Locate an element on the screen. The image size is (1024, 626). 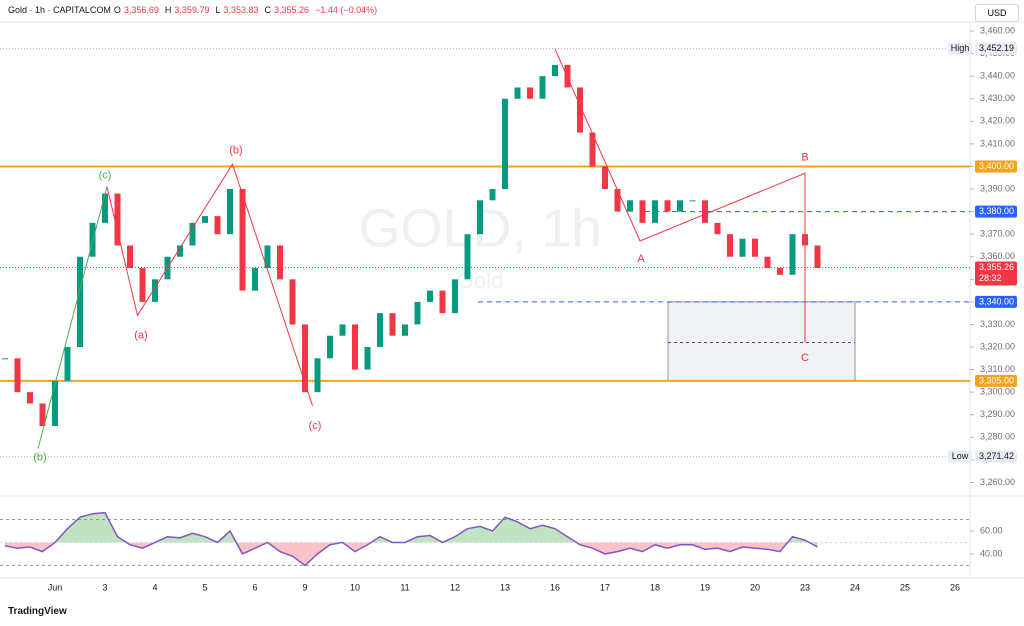
price-label-box is located at coordinates (996, 166).